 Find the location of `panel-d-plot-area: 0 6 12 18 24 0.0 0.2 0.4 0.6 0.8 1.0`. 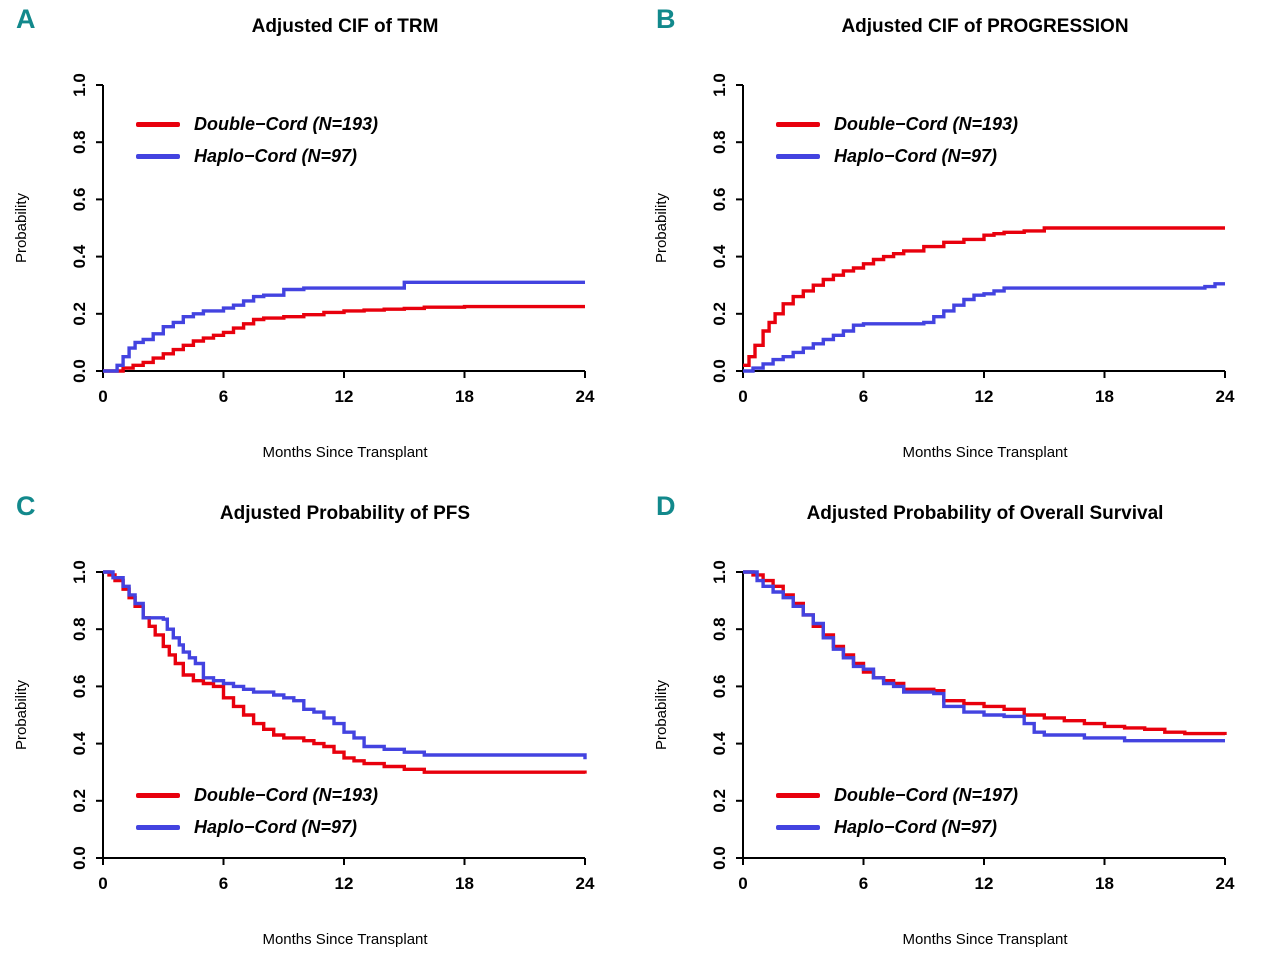

panel-d-plot-area: 0 6 12 18 24 0.0 0.2 0.4 0.6 0.8 1.0 is located at coordinates (972, 726).